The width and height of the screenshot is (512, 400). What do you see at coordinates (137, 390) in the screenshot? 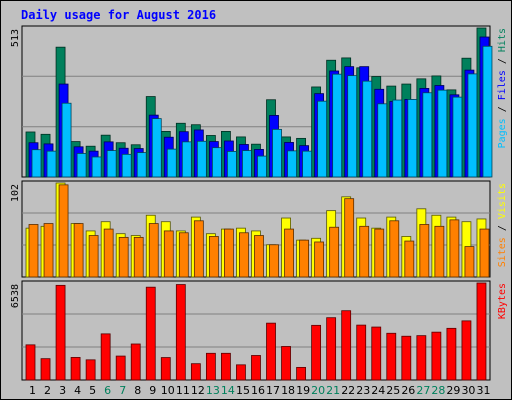
I see `x-tick-label-8: 8` at bounding box center [137, 390].